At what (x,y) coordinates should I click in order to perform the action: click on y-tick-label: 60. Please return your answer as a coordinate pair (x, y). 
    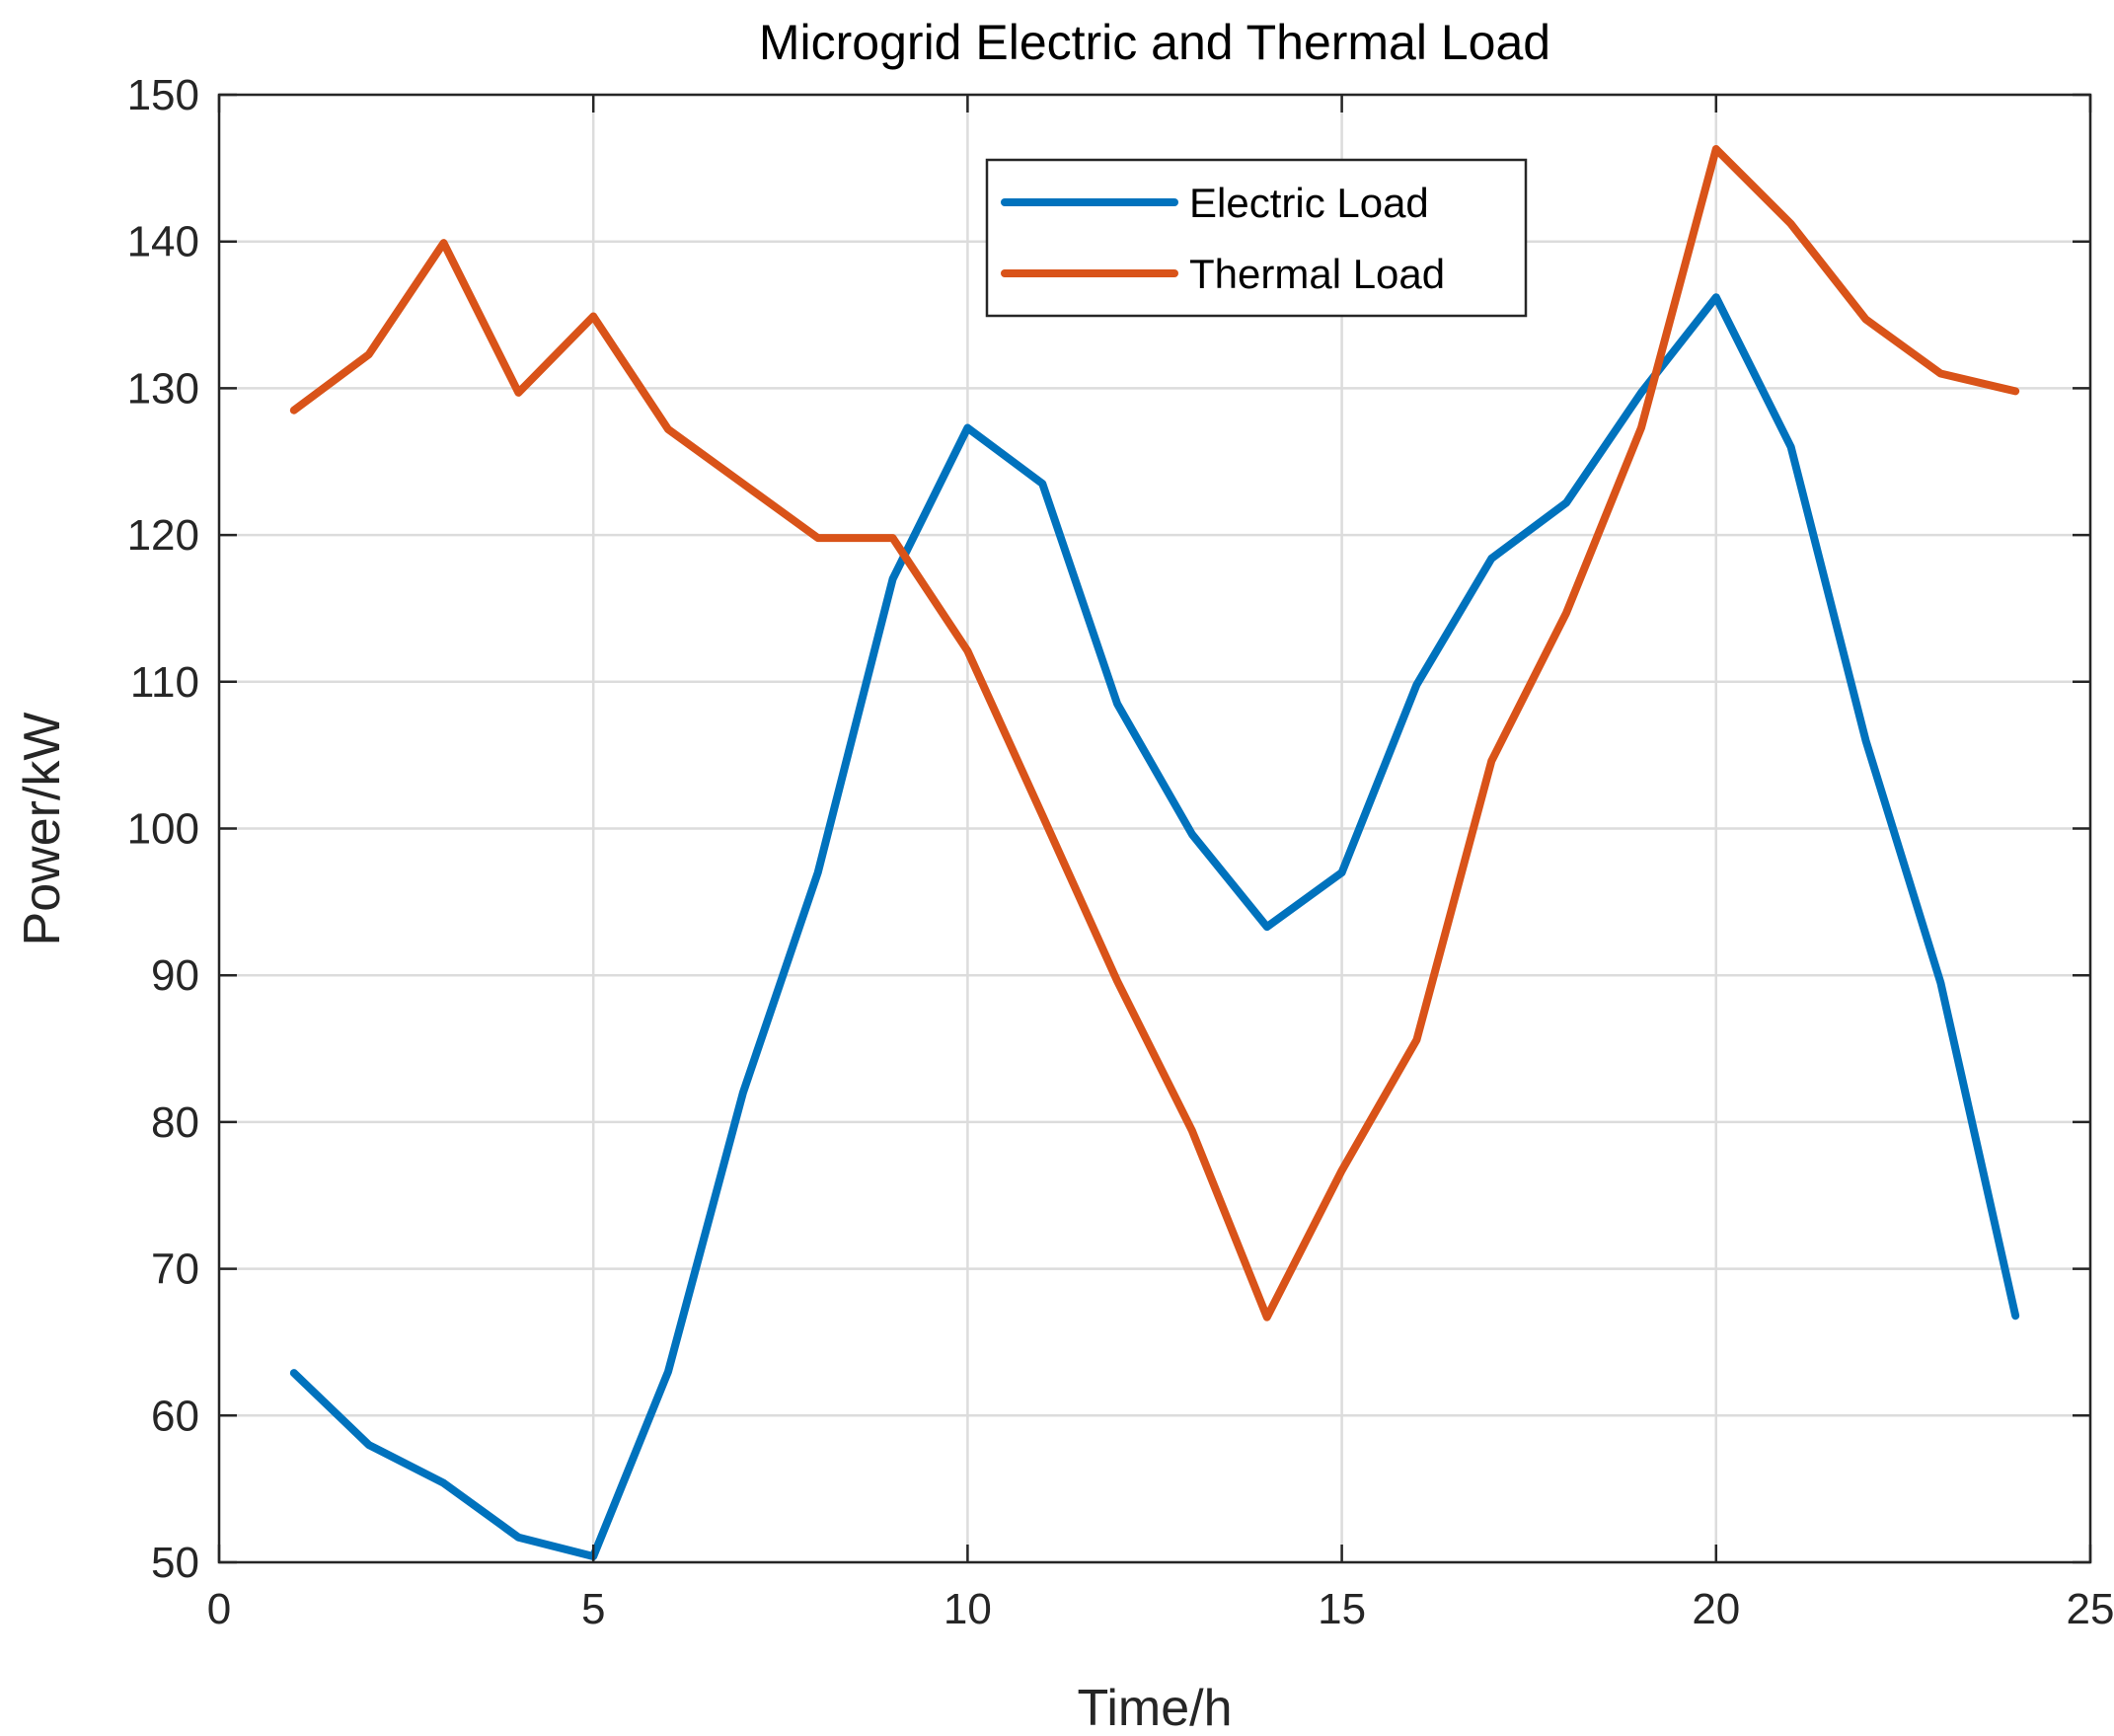
    Looking at the image, I should click on (175, 1416).